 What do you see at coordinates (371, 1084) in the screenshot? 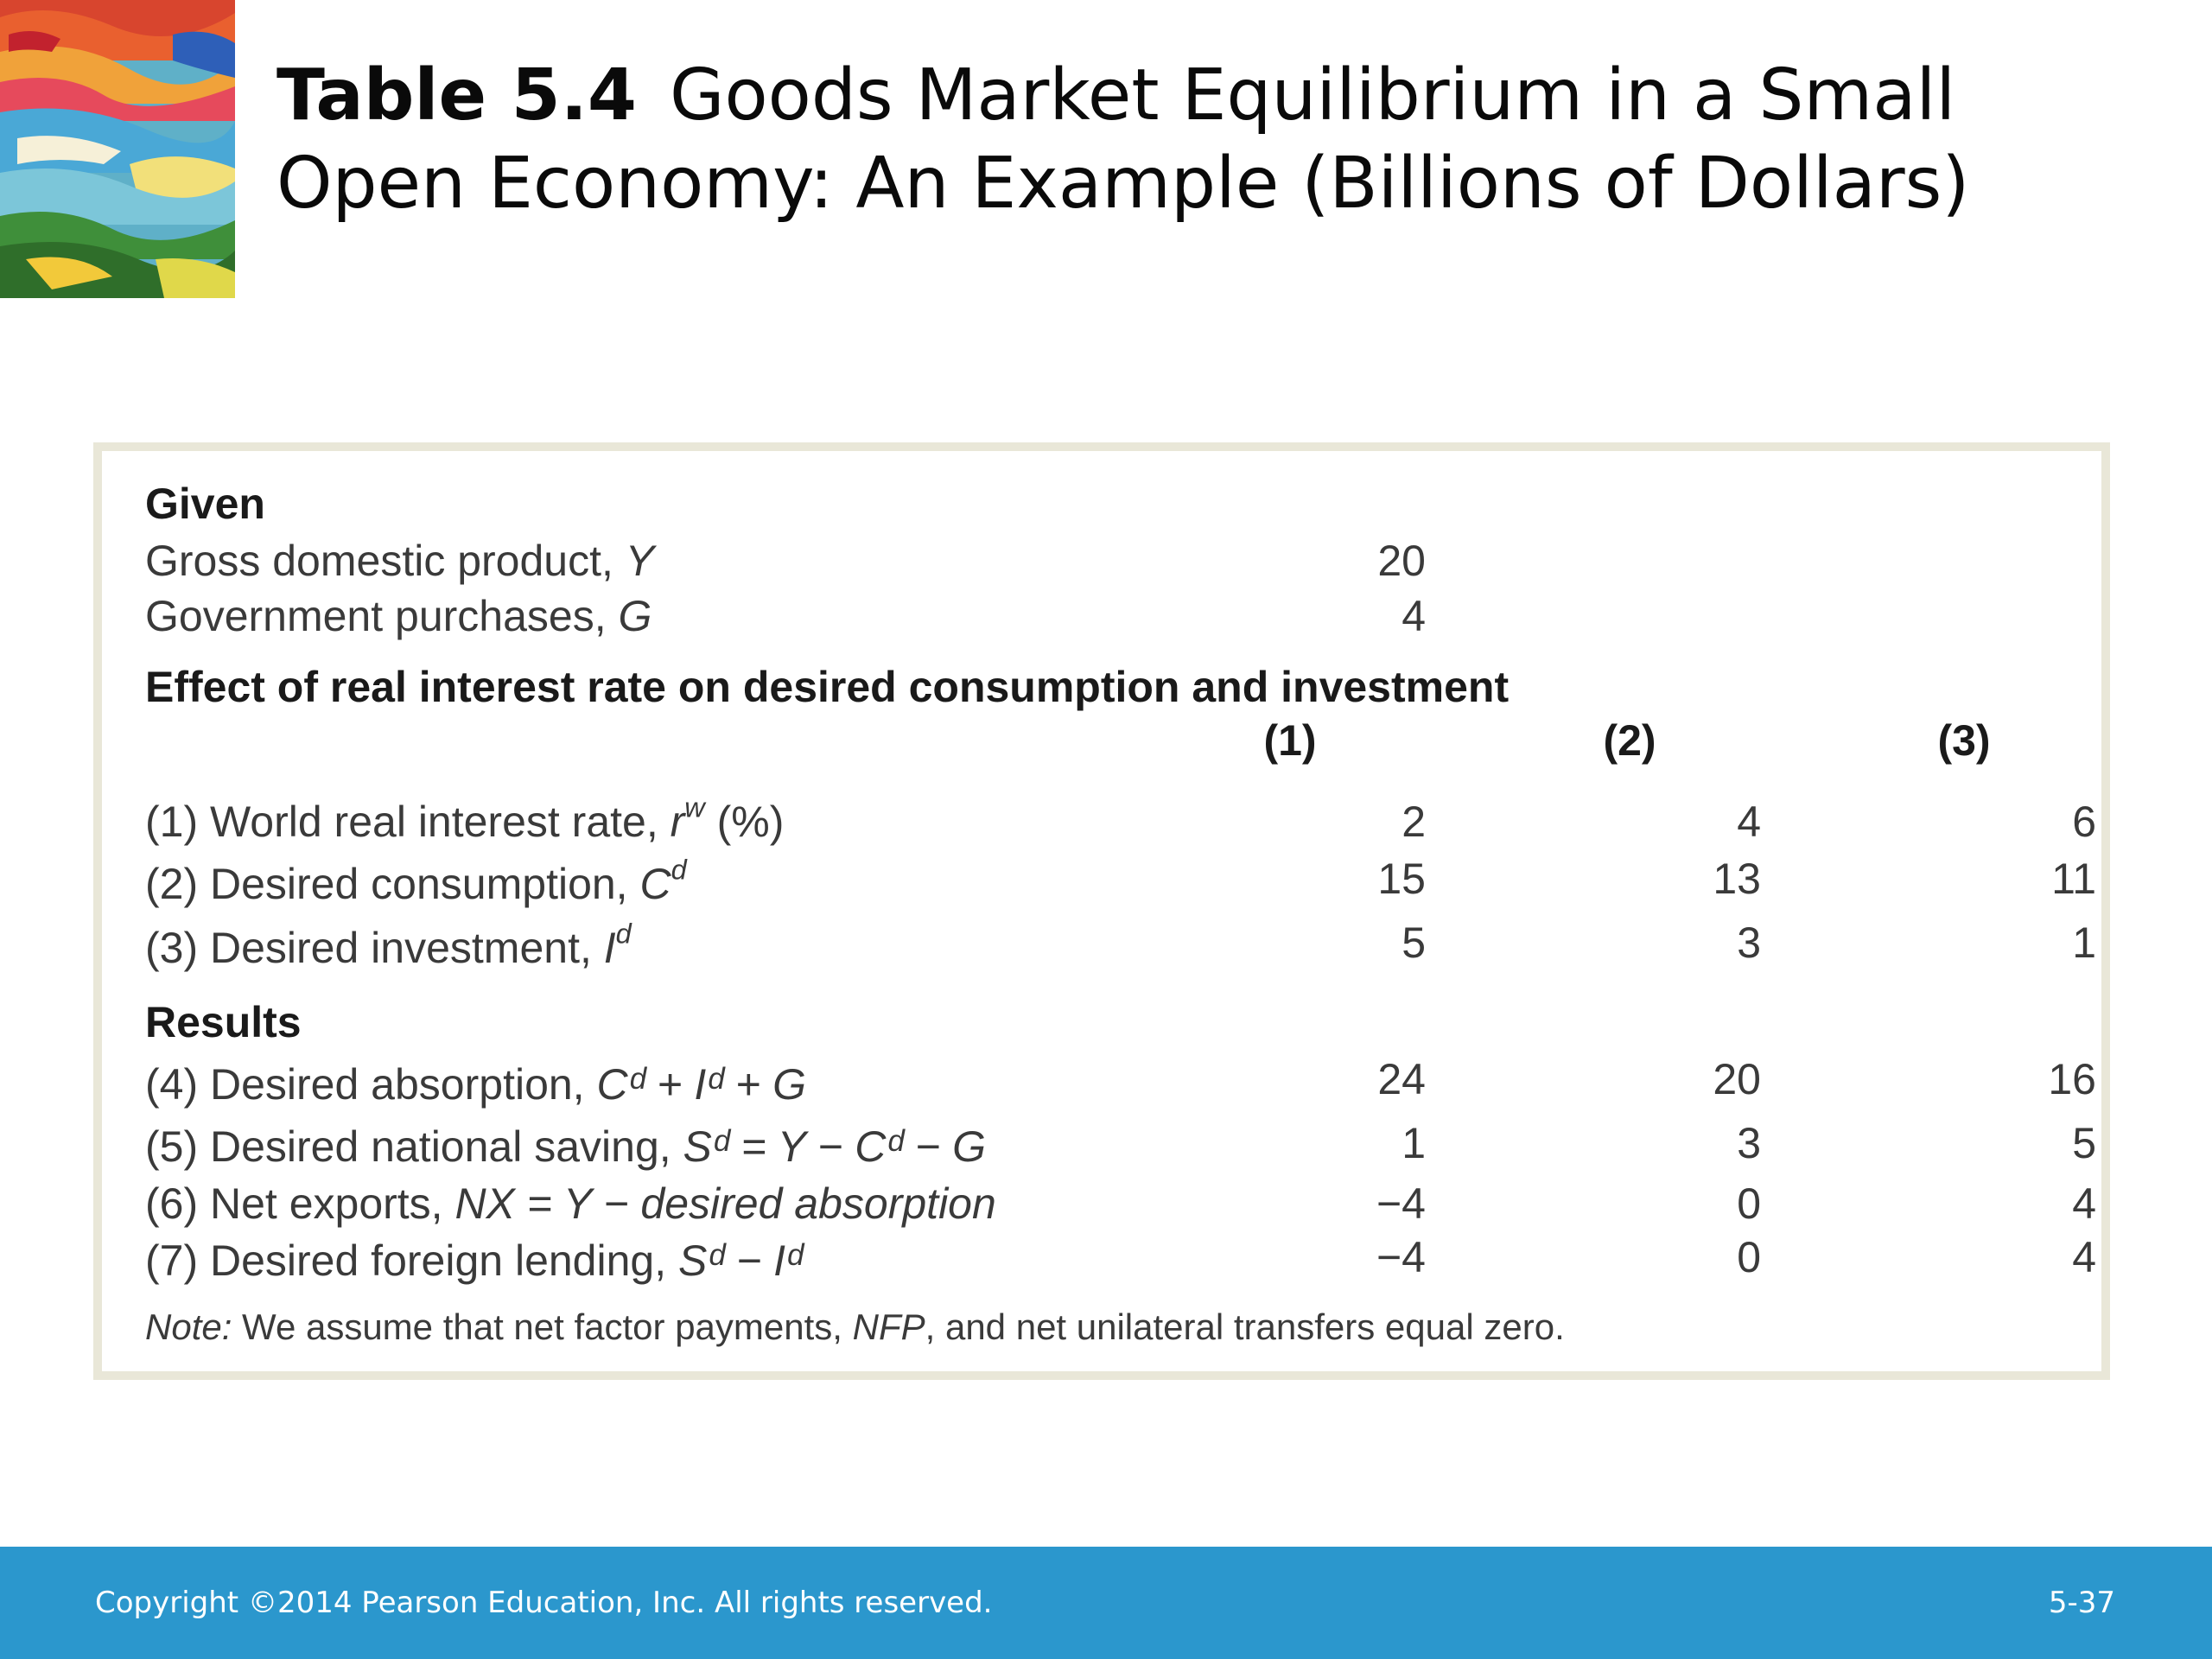
I see `row-label: (4) Desired absorption,` at bounding box center [371, 1084].